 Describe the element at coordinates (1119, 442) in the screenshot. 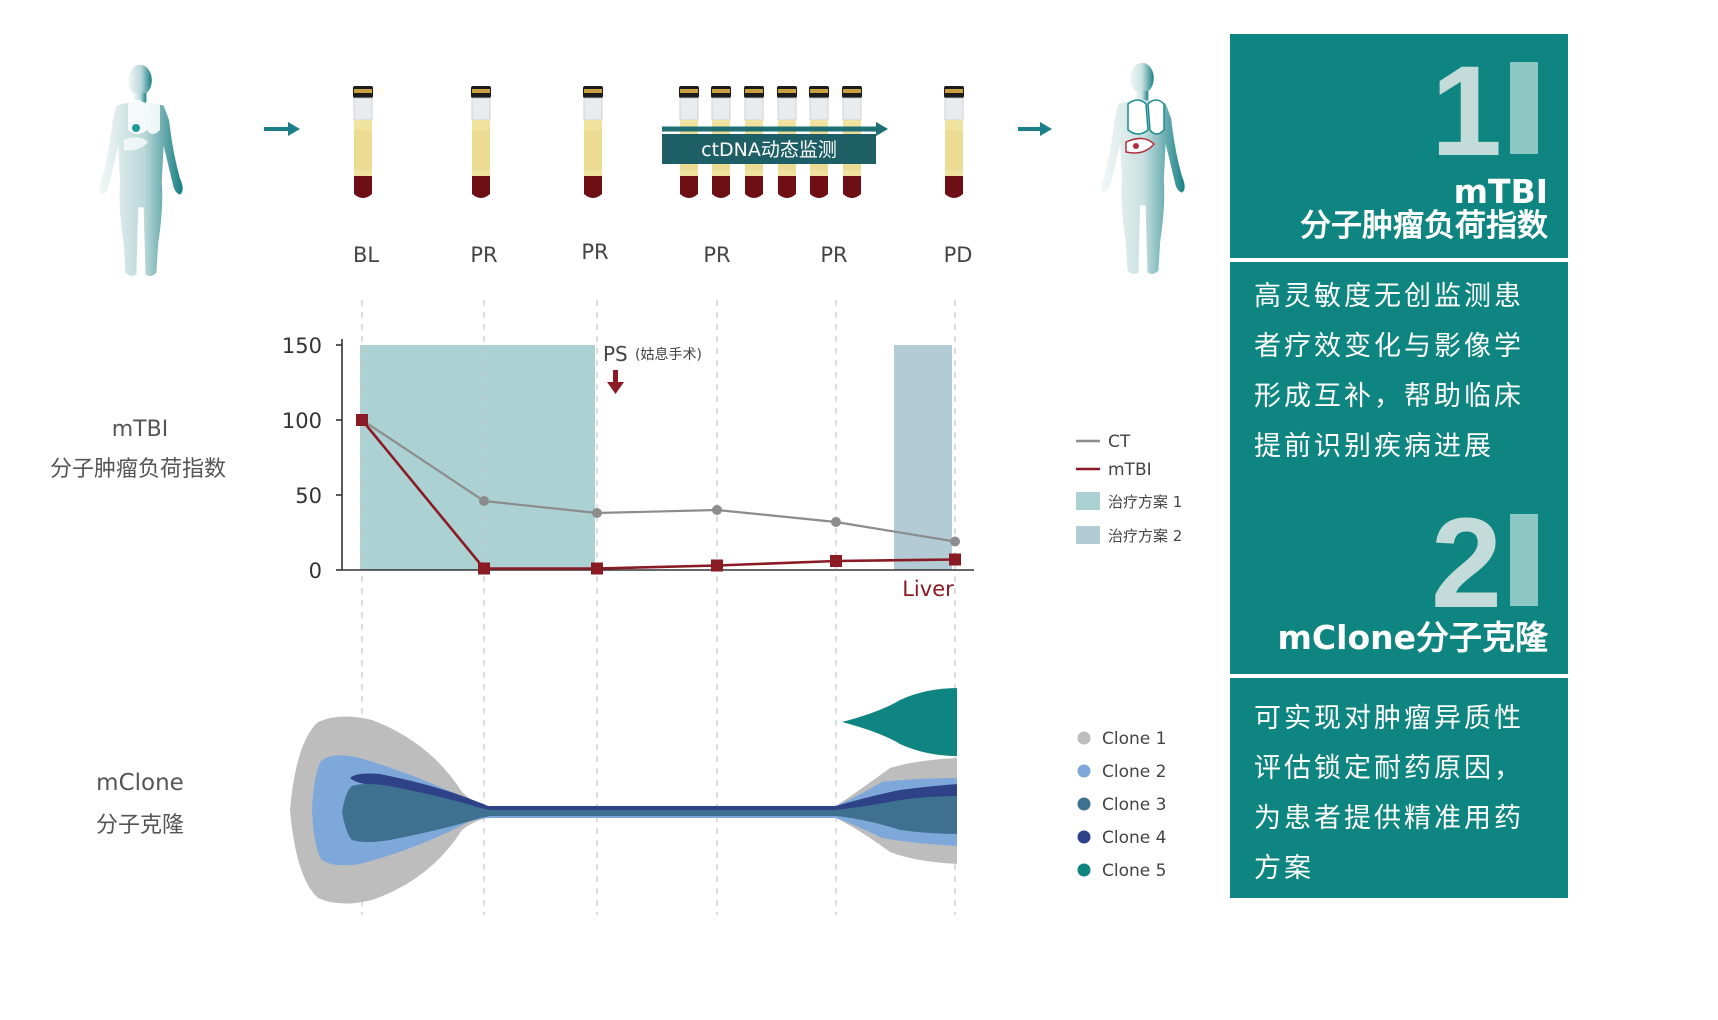

I see `legend-label: CT` at that location.